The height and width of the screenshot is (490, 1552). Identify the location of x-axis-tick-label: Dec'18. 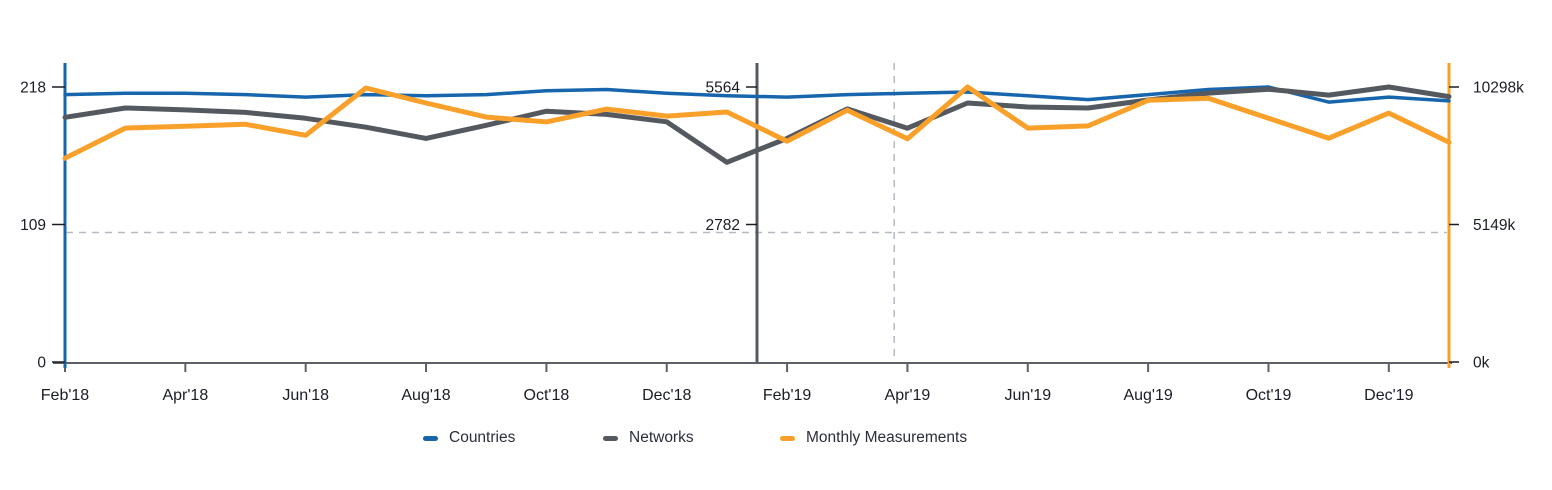
(666, 395).